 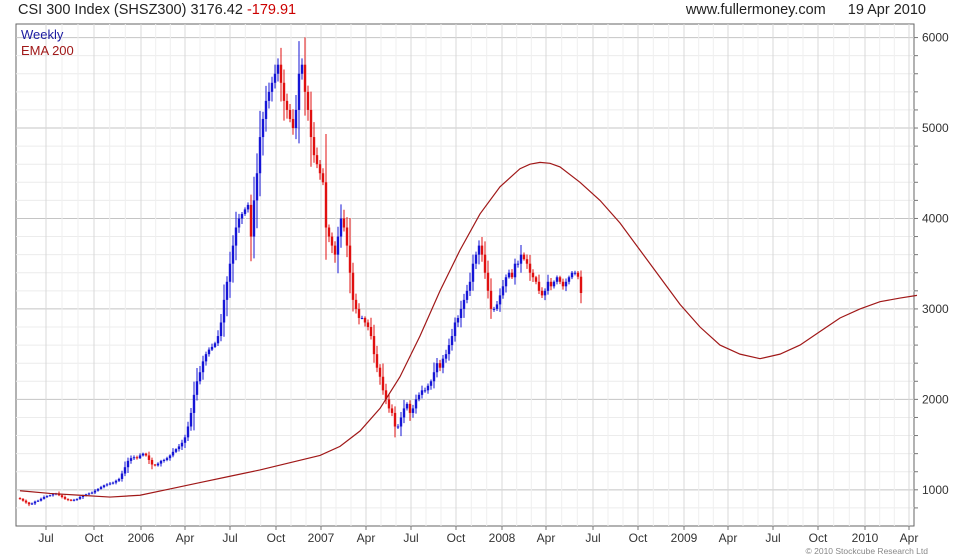 I want to click on site-link: www.fullermoney.com, so click(x=755, y=10).